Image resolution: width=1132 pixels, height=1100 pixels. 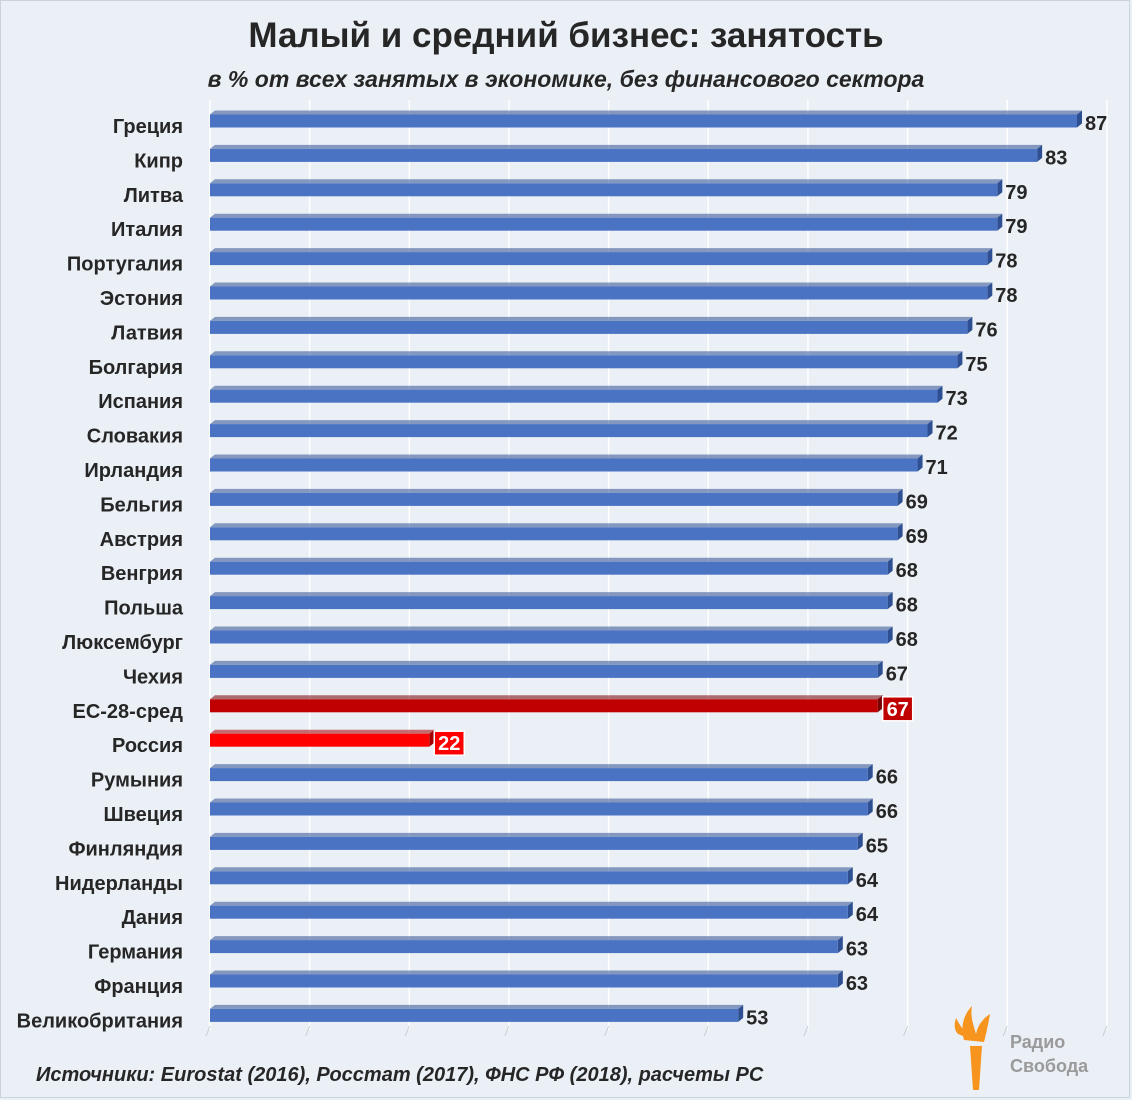 What do you see at coordinates (138, 987) in the screenshot?
I see `category-label: Франция` at bounding box center [138, 987].